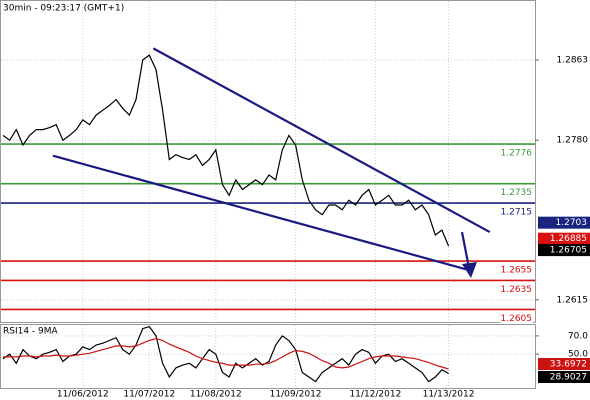  I want to click on indicator-title: RSI14 - 9MA, so click(31, 332).